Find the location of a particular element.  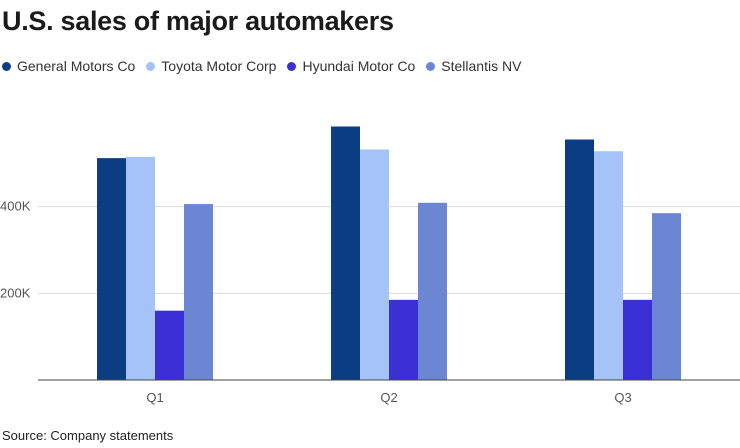

legend-item-2: Hyundai Motor Co is located at coordinates (351, 66).